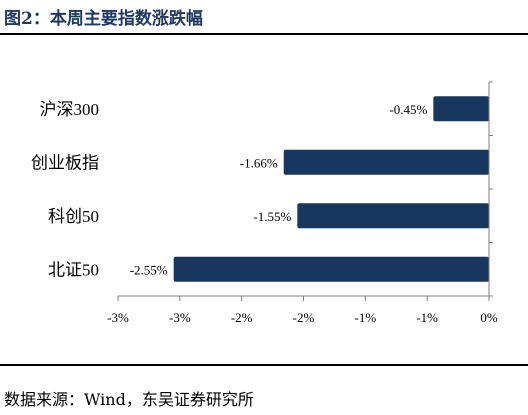 The height and width of the screenshot is (415, 528). I want to click on source-note: 数据来源：Wind，东吴证券研究所, so click(129, 399).